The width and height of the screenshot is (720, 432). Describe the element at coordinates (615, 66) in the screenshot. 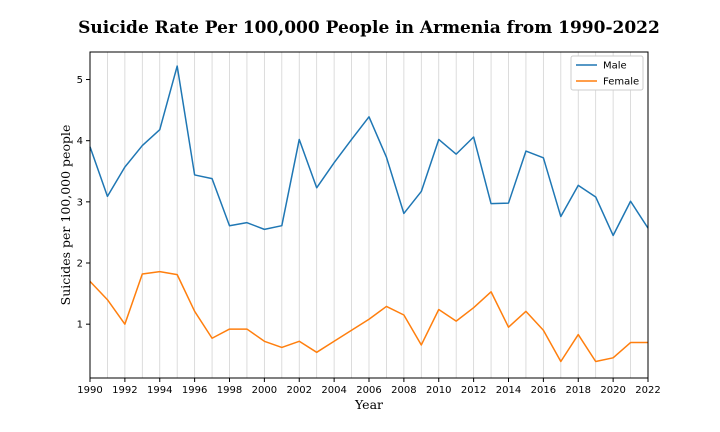

I see `legend-label: Male` at that location.